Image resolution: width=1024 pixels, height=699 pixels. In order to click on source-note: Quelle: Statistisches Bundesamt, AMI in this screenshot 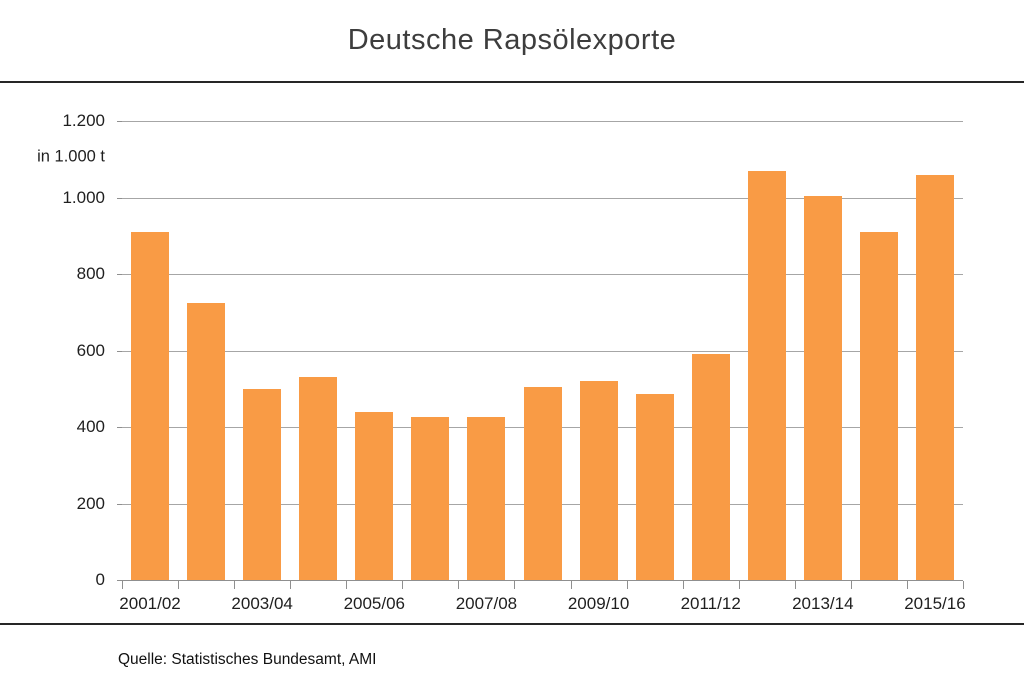, I will do `click(247, 659)`.